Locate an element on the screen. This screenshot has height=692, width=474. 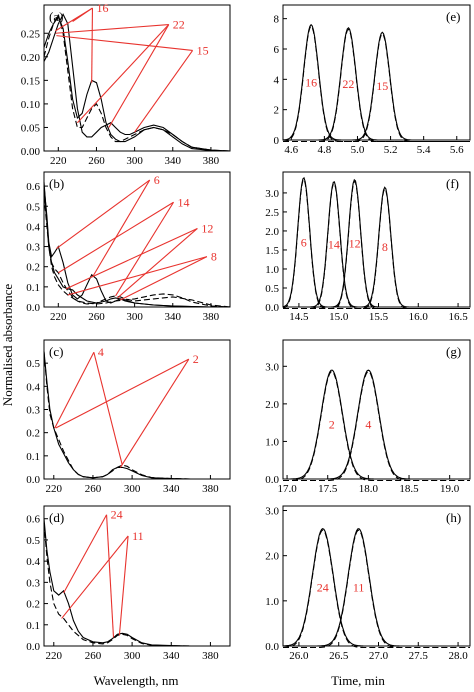
panel-e: 4.6 4.8 5.0 5.2 5.4 5.6 0 2 4 6 8 (e) 16 22 15 is located at coordinates (372, 80).